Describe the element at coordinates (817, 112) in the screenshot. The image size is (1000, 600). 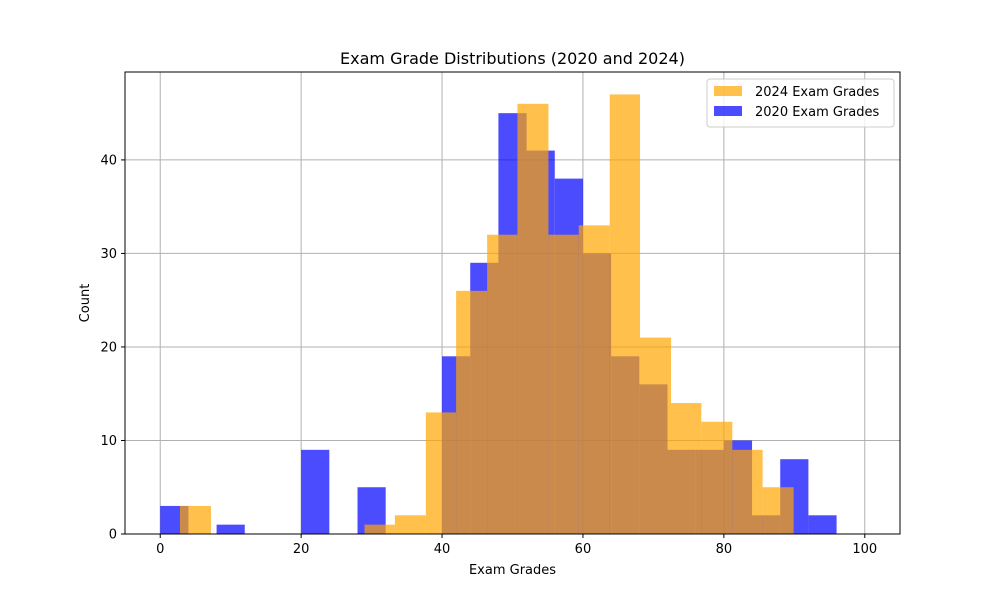
I see `legend-label-2020: 2020 Exam Grades` at that location.